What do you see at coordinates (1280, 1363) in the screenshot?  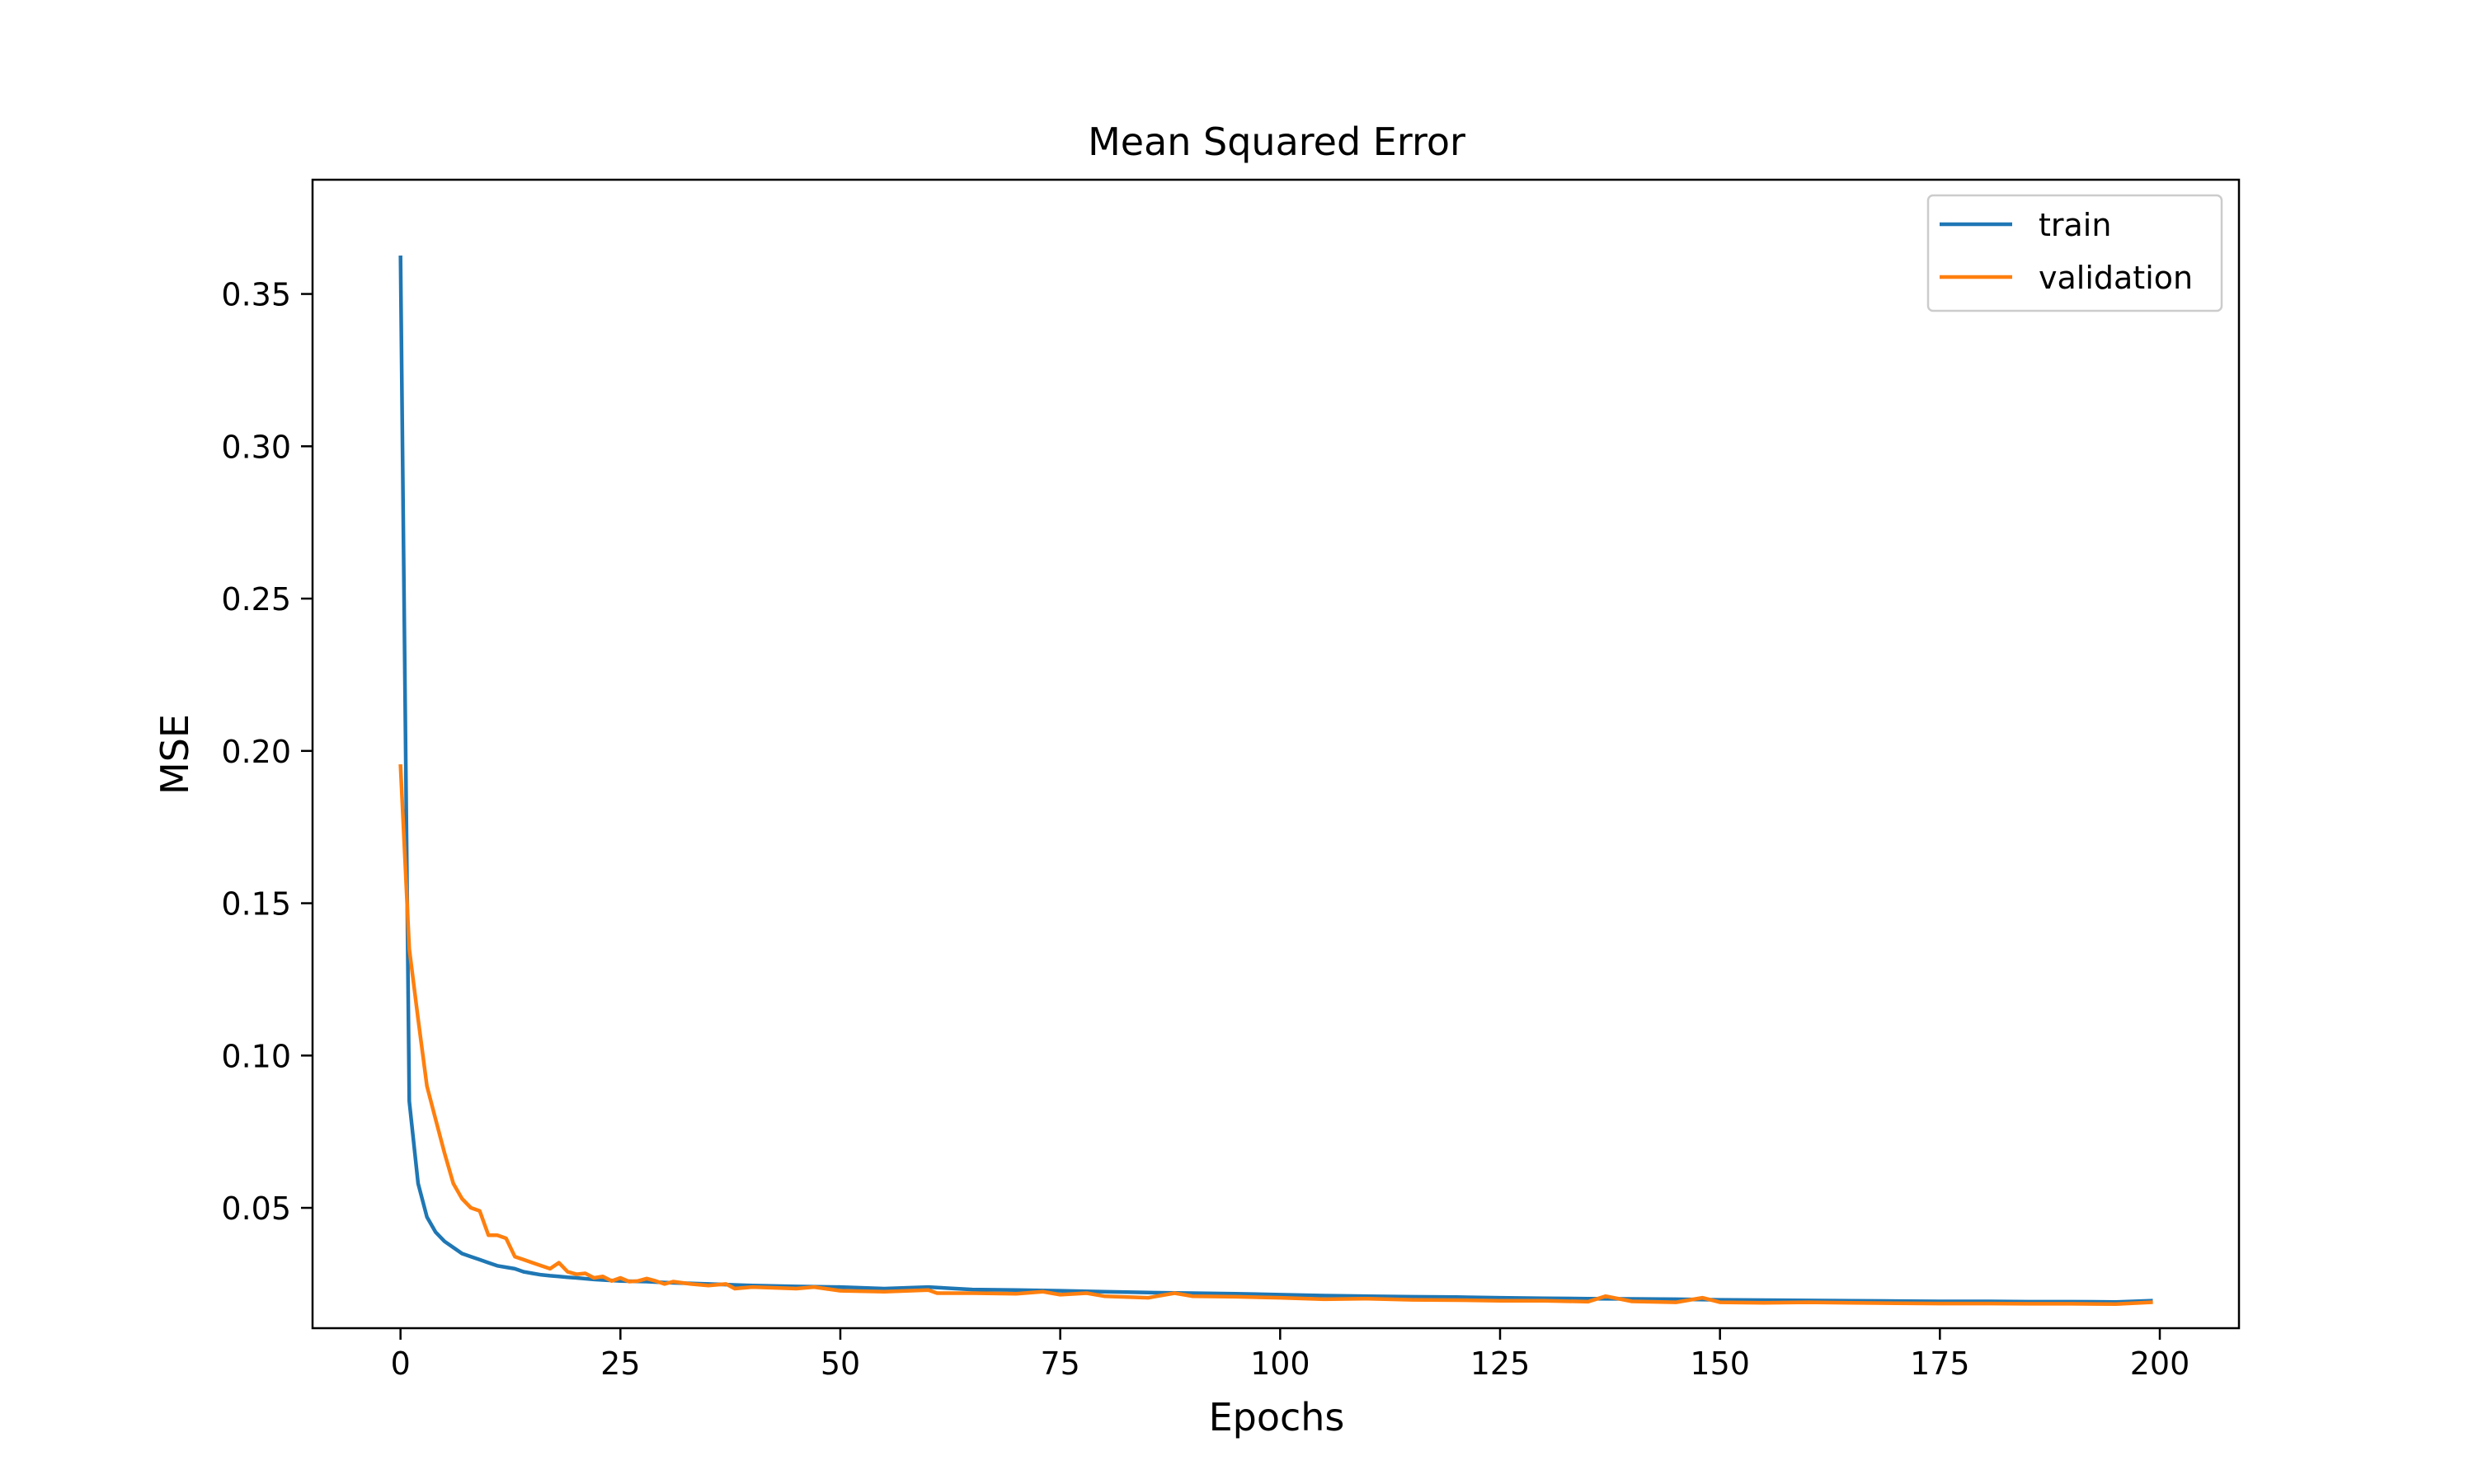 I see `x-tick-label: 100` at bounding box center [1280, 1363].